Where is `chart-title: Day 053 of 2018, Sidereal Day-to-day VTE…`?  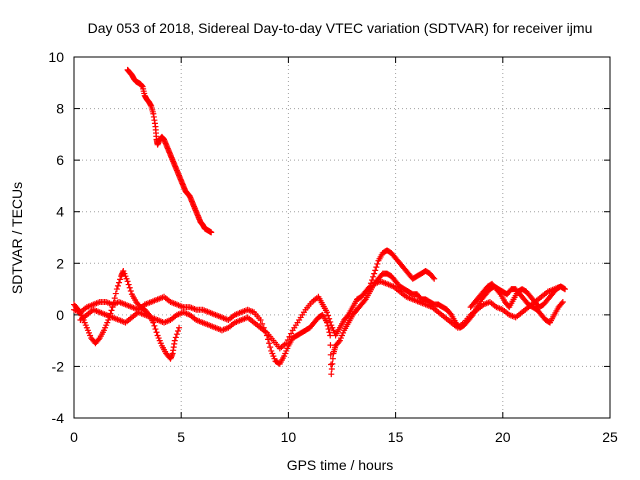
chart-title: Day 053 of 2018, Sidereal Day-to-day VTE… is located at coordinates (340, 28).